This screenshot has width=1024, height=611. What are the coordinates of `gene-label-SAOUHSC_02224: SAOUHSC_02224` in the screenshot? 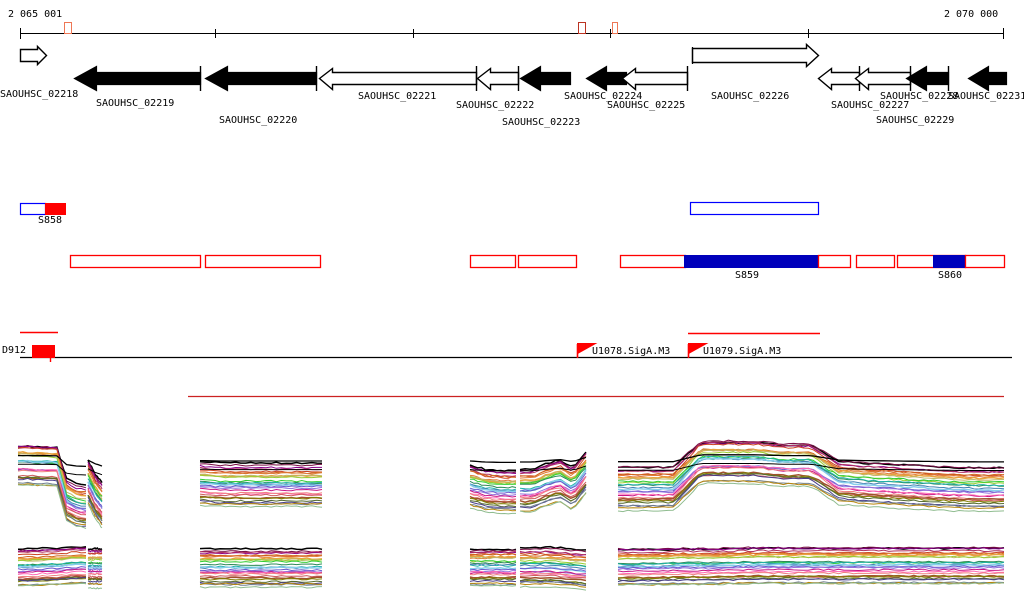 It's located at (603, 96).